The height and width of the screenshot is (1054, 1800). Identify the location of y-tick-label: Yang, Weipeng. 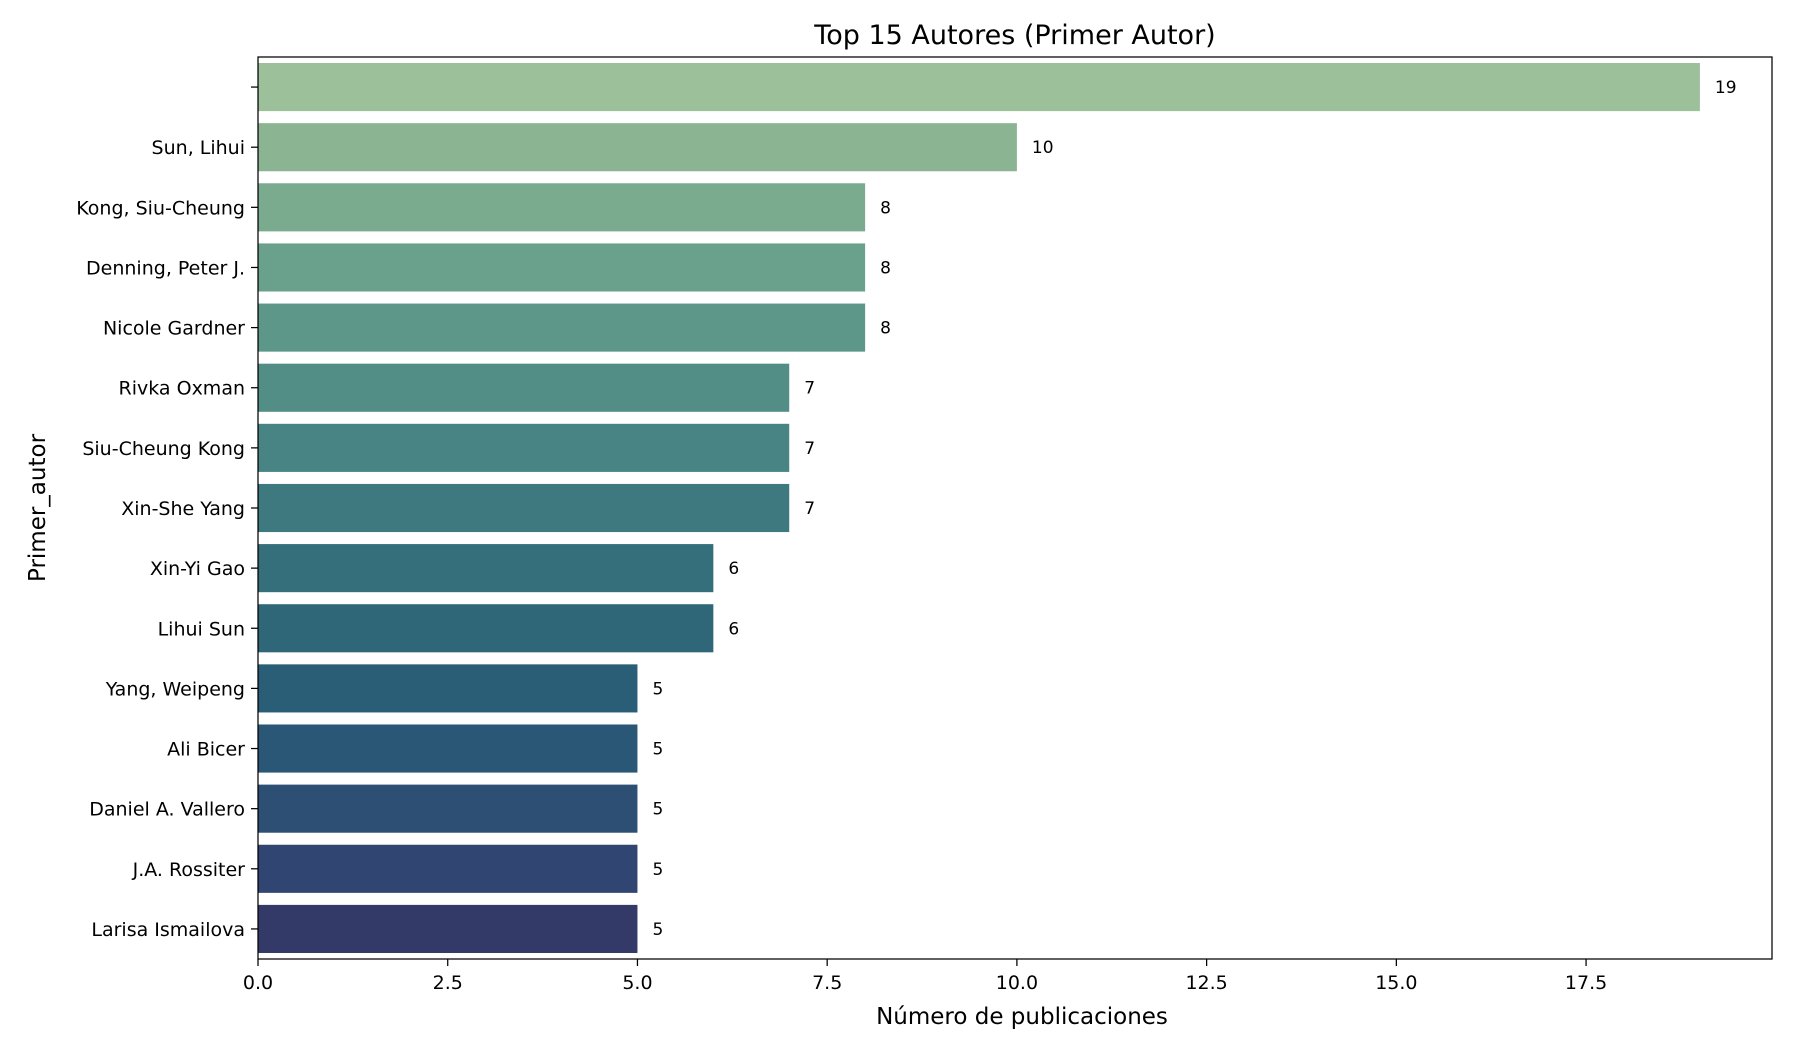
(175, 689).